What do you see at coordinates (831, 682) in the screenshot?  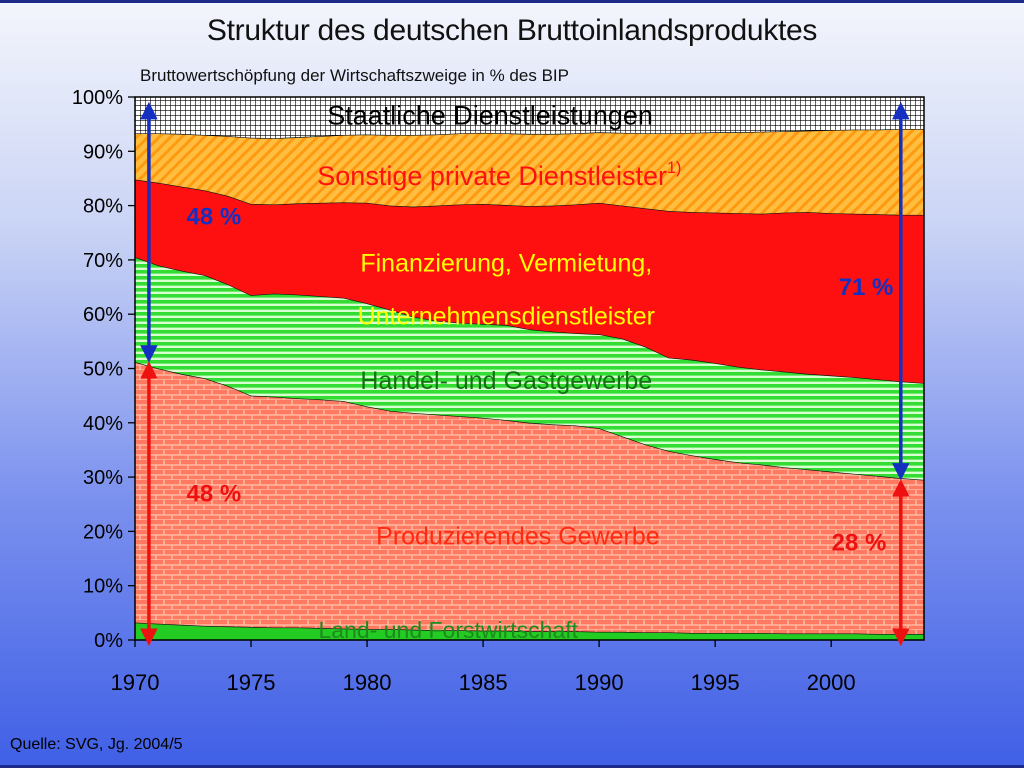 I see `x-tick-label: 2000` at bounding box center [831, 682].